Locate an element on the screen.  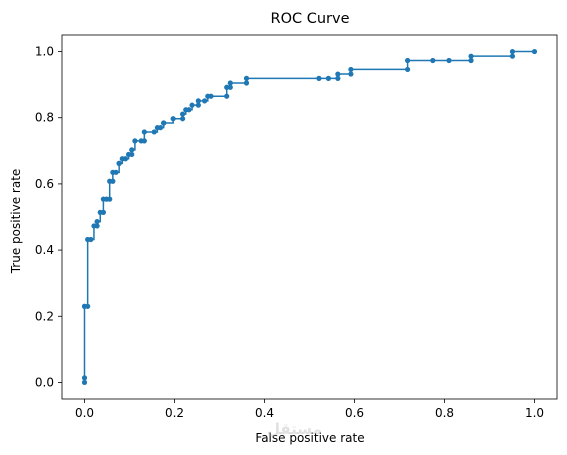
y-tick-label: 0.4 is located at coordinates (44, 250).